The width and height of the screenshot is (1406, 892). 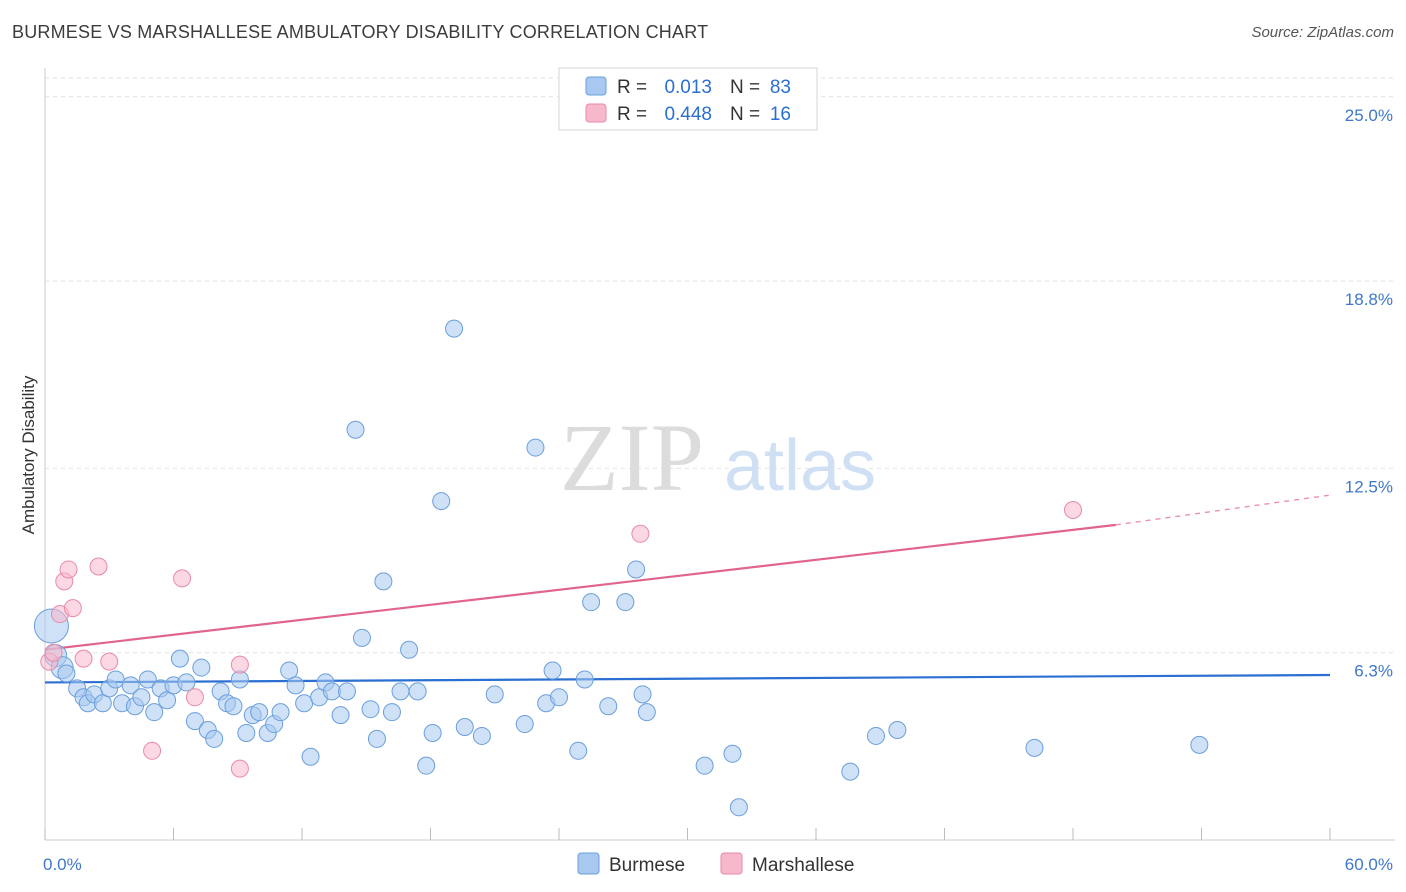 I want to click on legend-swatch-burmese, so click(x=596, y=86).